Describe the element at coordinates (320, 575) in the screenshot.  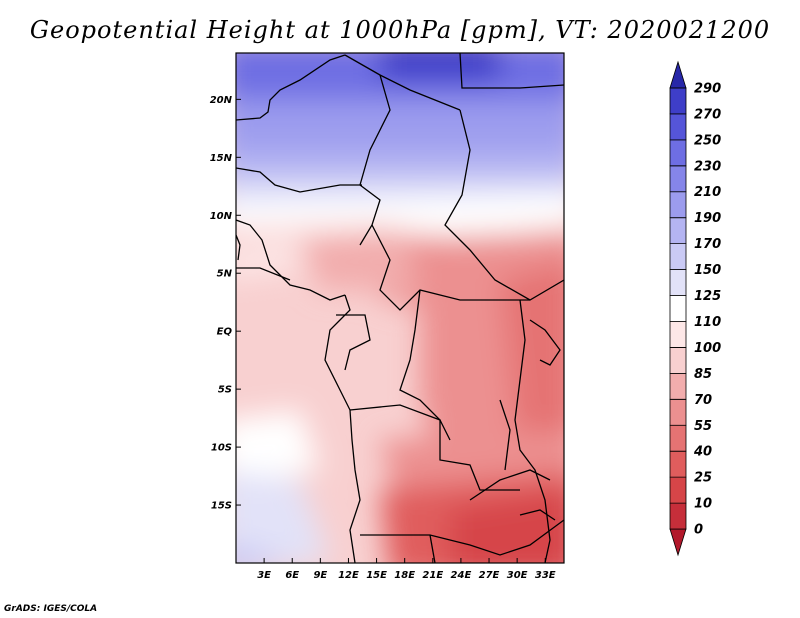
I see `lon-tick-label: 9E` at that location.